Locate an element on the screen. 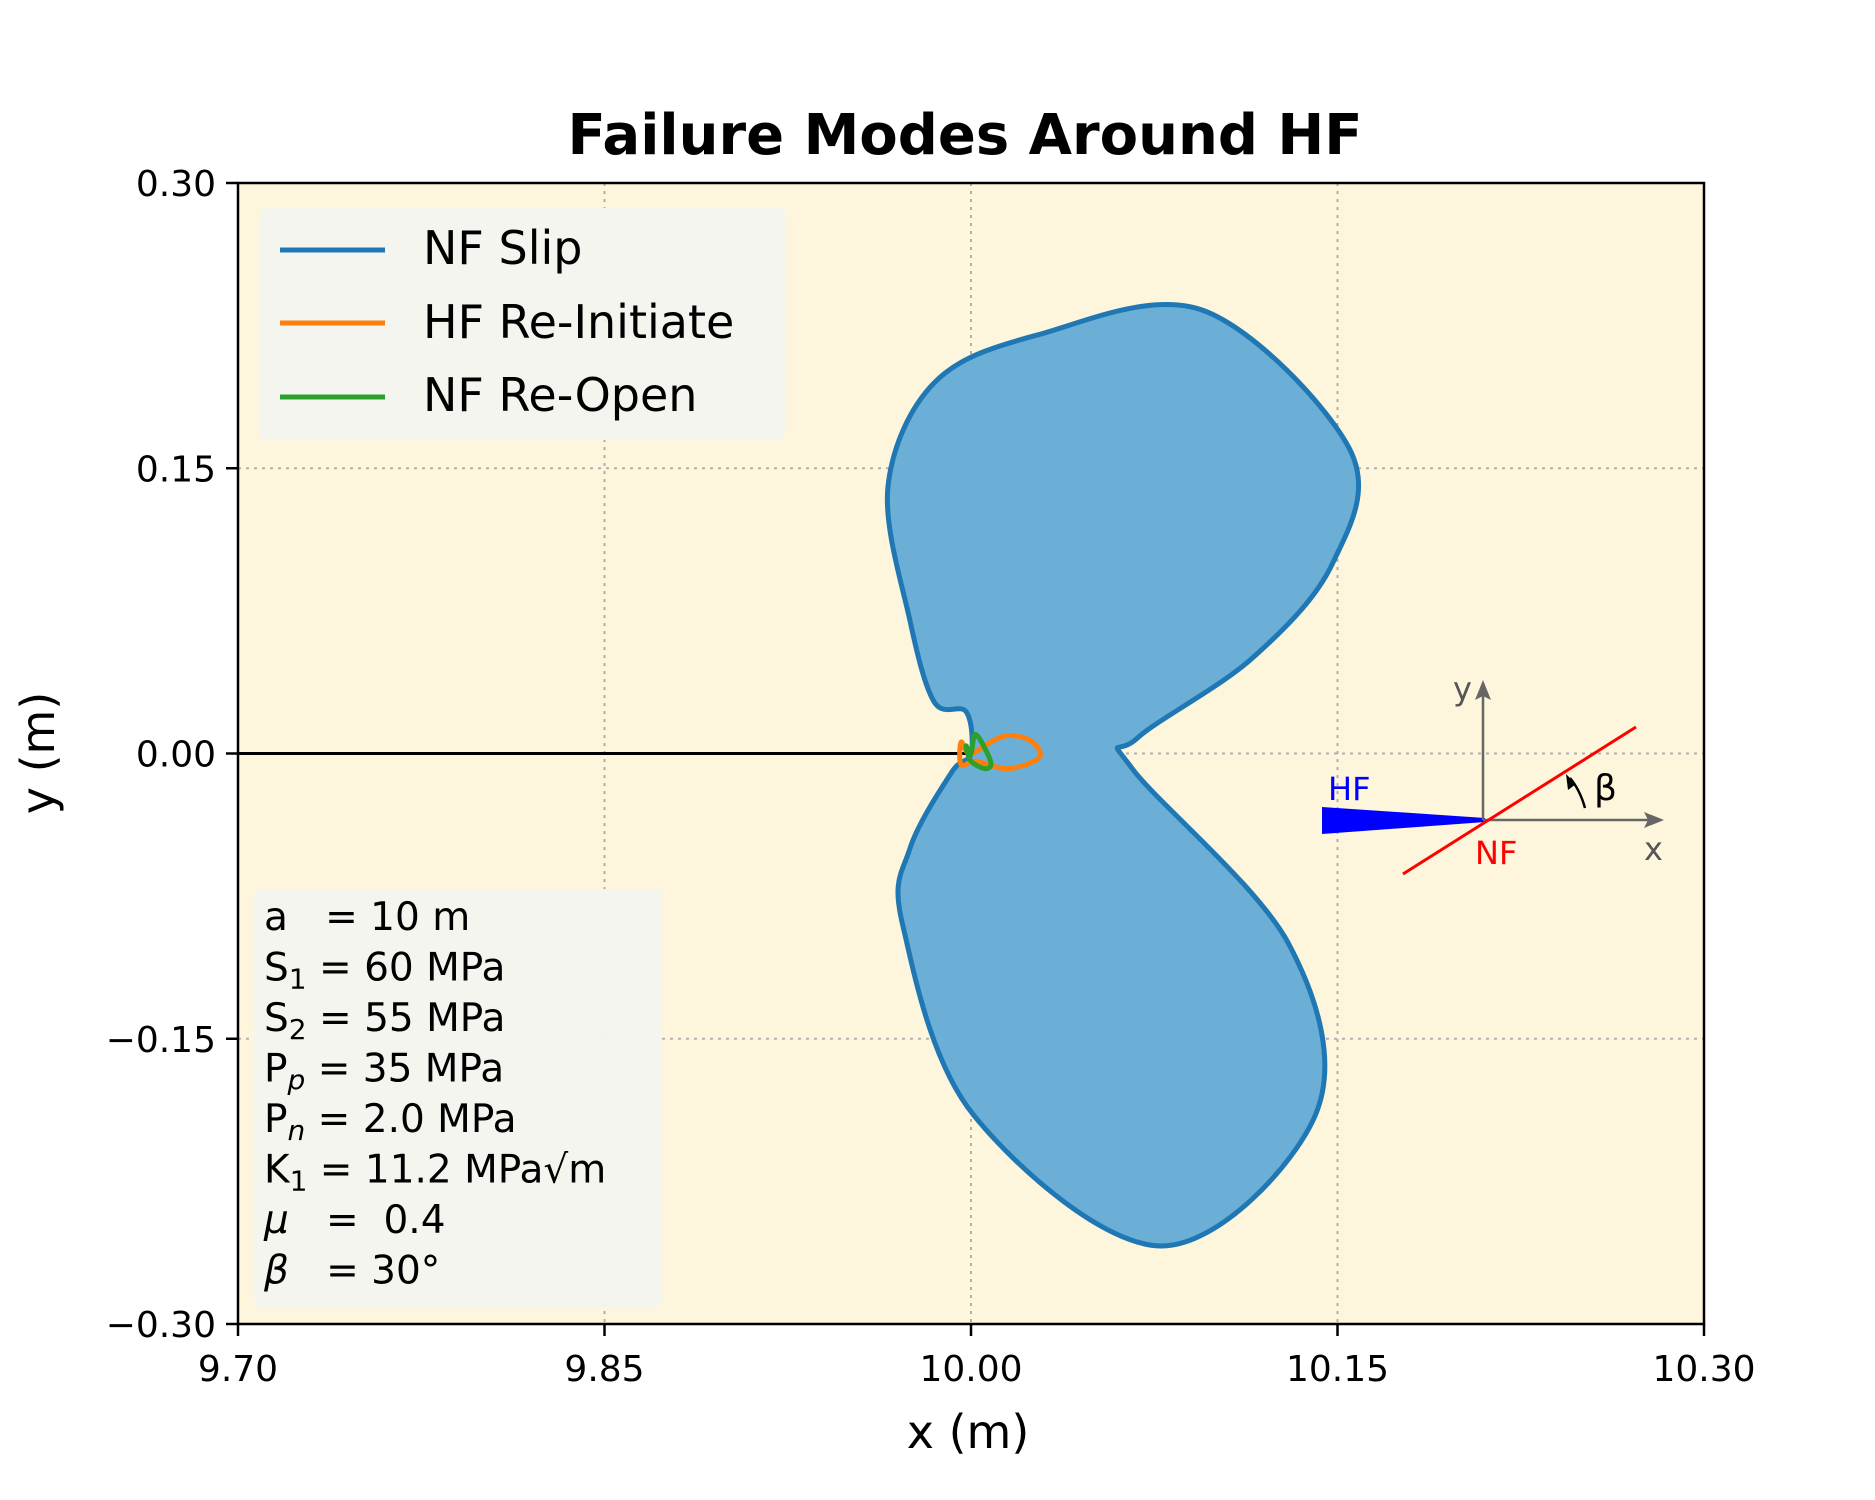 This screenshot has height=1500, width=1875. parameter-line: a = 10 m is located at coordinates (367, 917).